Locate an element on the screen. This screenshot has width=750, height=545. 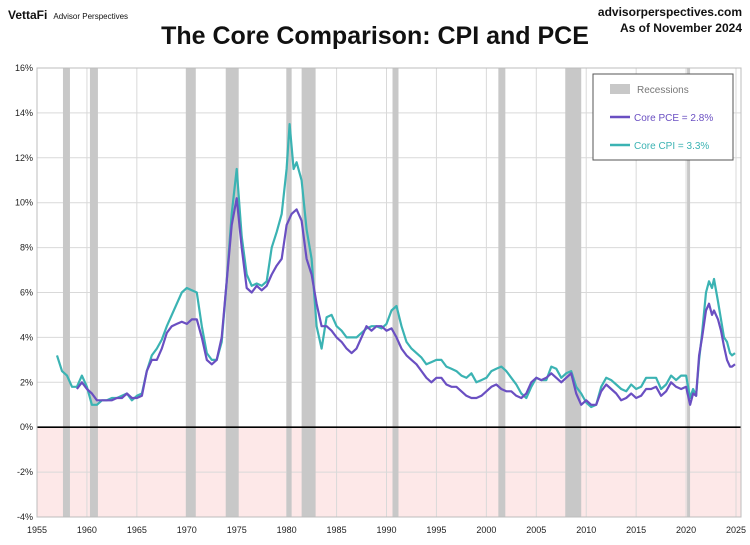
x-tick-label: 1980 is located at coordinates (287, 530).